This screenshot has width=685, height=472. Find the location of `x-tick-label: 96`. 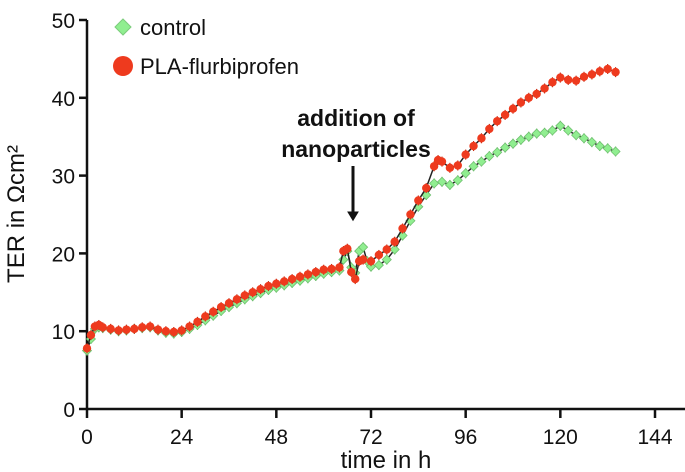

x-tick-label: 96 is located at coordinates (465, 437).